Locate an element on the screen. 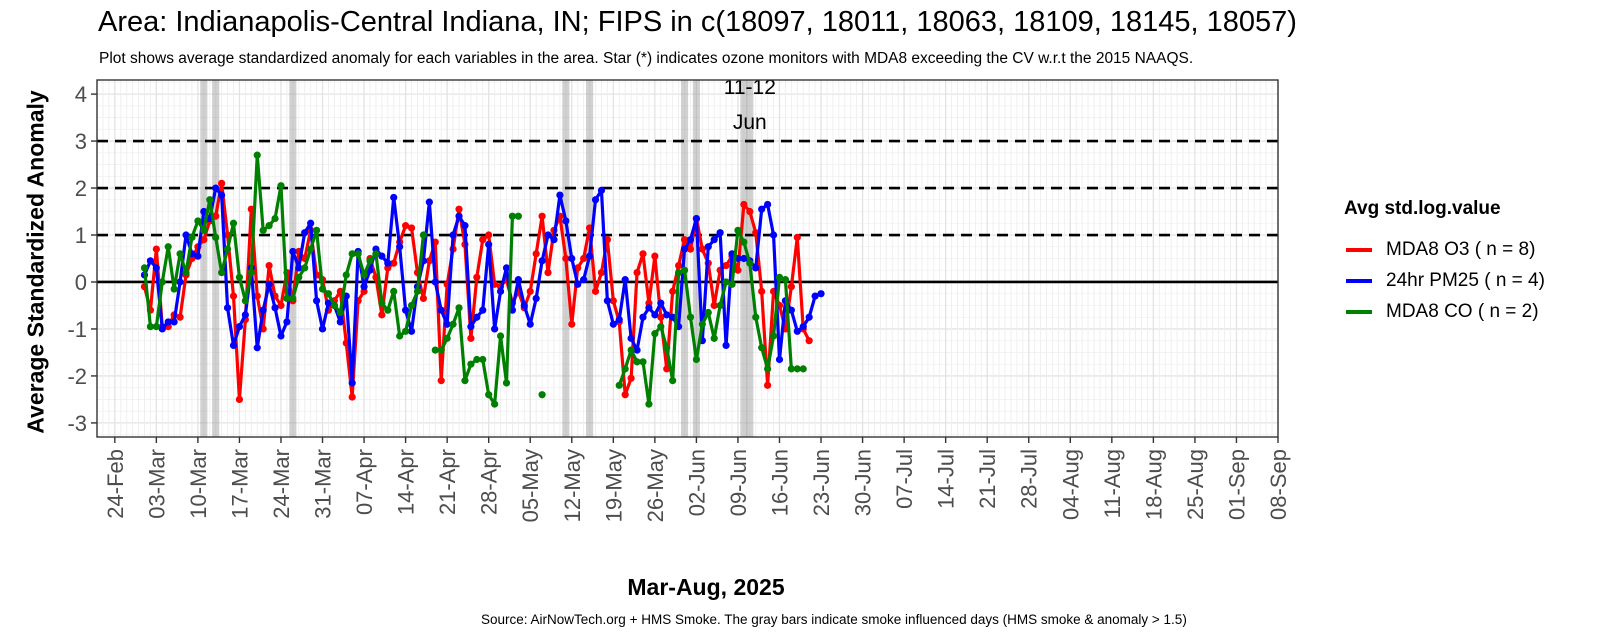 Image resolution: width=1600 pixels, height=640 pixels. x-tick-label: 24-Mar is located at coordinates (281, 484).